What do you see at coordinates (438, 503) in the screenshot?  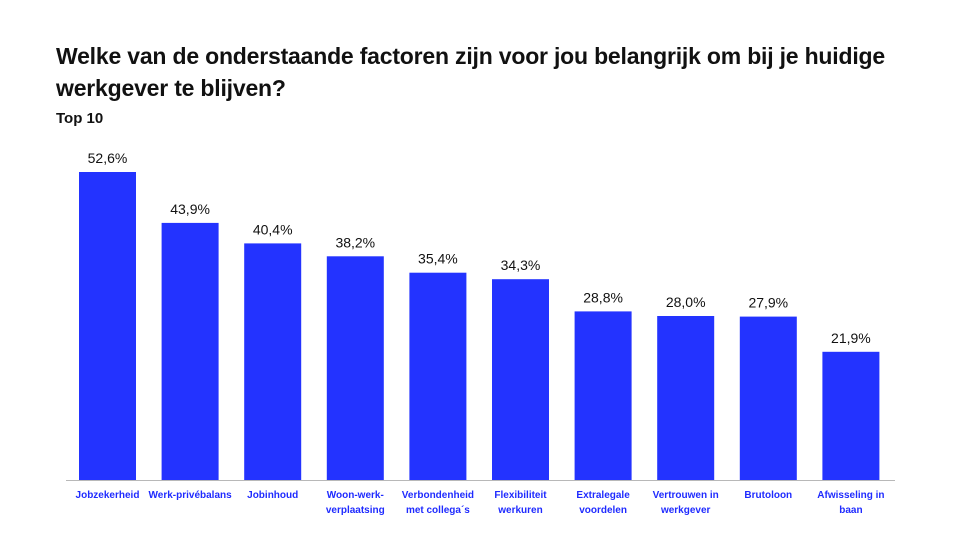 I see `category-label-5: Verbondenheid met collega´s` at bounding box center [438, 503].